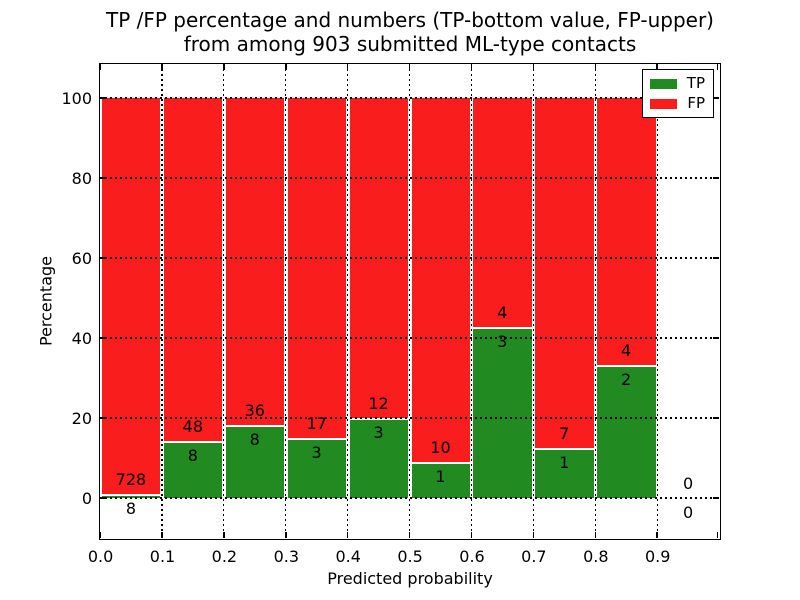  Describe the element at coordinates (626, 379) in the screenshot. I see `tp-count-label: 2` at that location.